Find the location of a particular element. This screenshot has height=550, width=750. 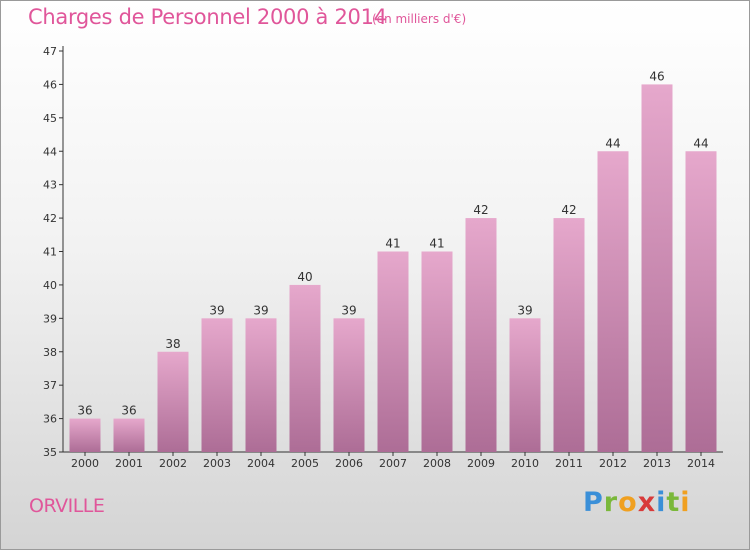

y-tick-label: 46 is located at coordinates (50, 84).